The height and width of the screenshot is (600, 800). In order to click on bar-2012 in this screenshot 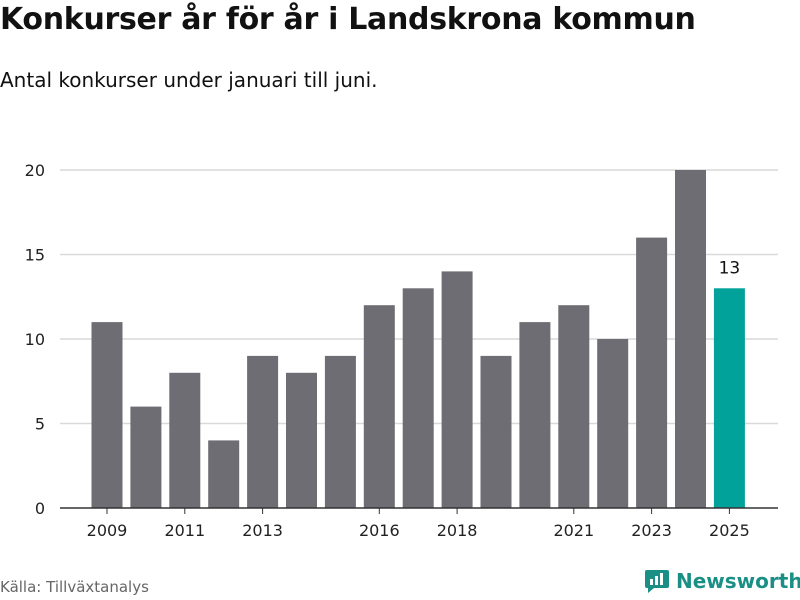, I will do `click(224, 474)`.